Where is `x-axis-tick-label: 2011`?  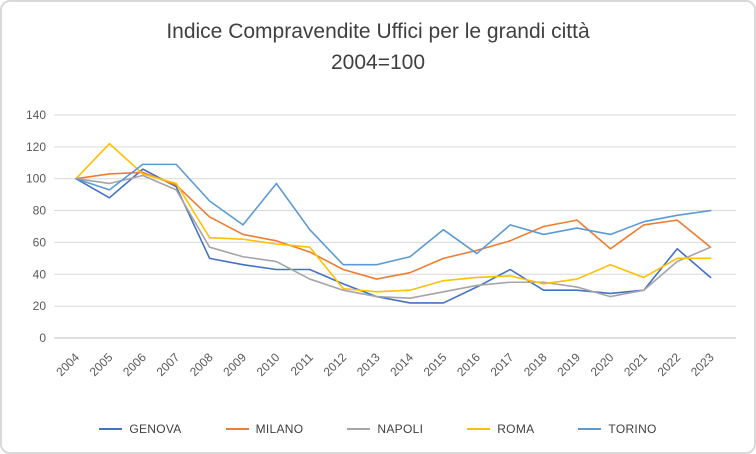
x-axis-tick-label: 2011 is located at coordinates (302, 364).